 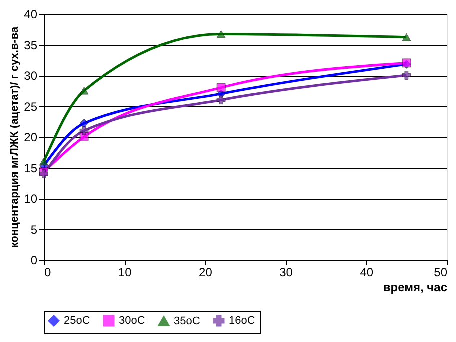 What do you see at coordinates (31, 168) in the screenshot?
I see `y-tick-label: 15` at bounding box center [31, 168].